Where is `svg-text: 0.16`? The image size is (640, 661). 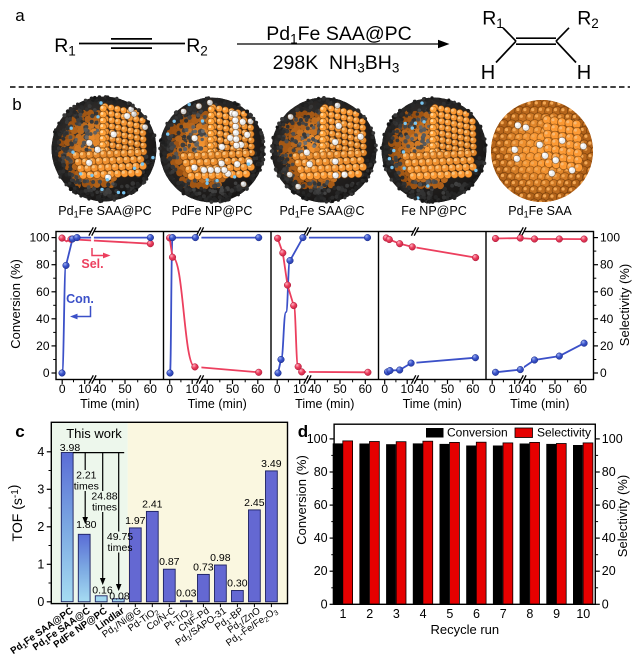
svg-text: 0.16 is located at coordinates (102, 591).